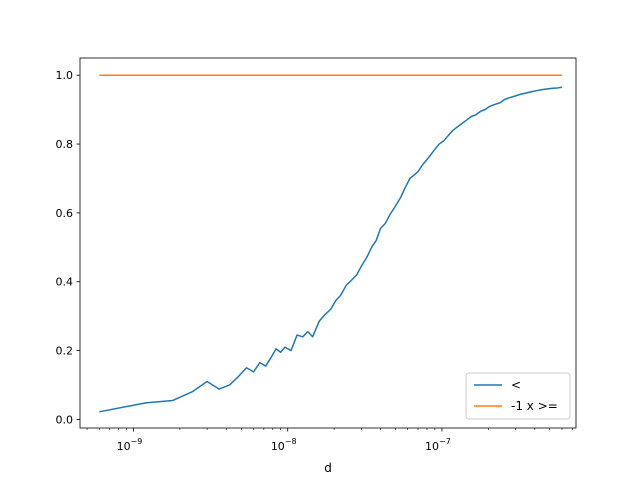  What do you see at coordinates (518, 396) in the screenshot?
I see `legend: < -1 x >=` at bounding box center [518, 396].